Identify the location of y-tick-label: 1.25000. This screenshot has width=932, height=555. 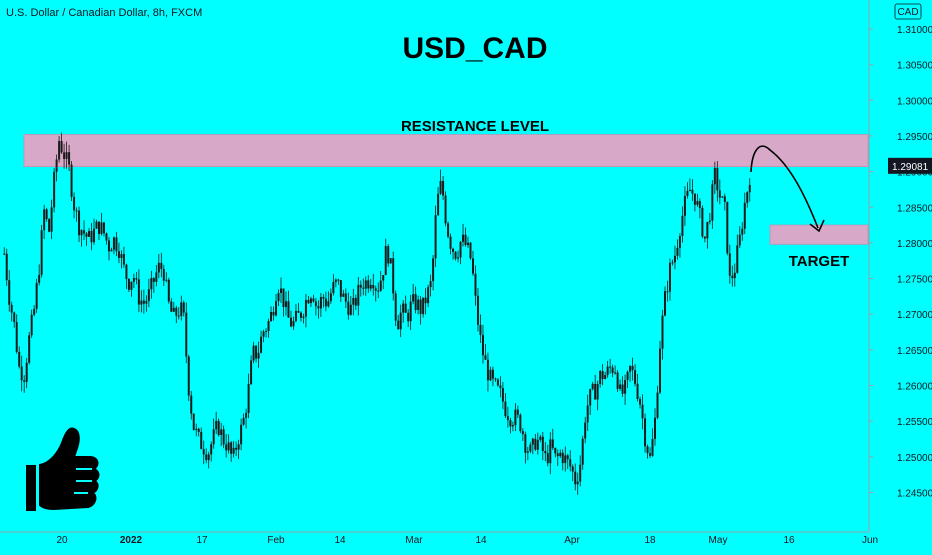
(914, 458).